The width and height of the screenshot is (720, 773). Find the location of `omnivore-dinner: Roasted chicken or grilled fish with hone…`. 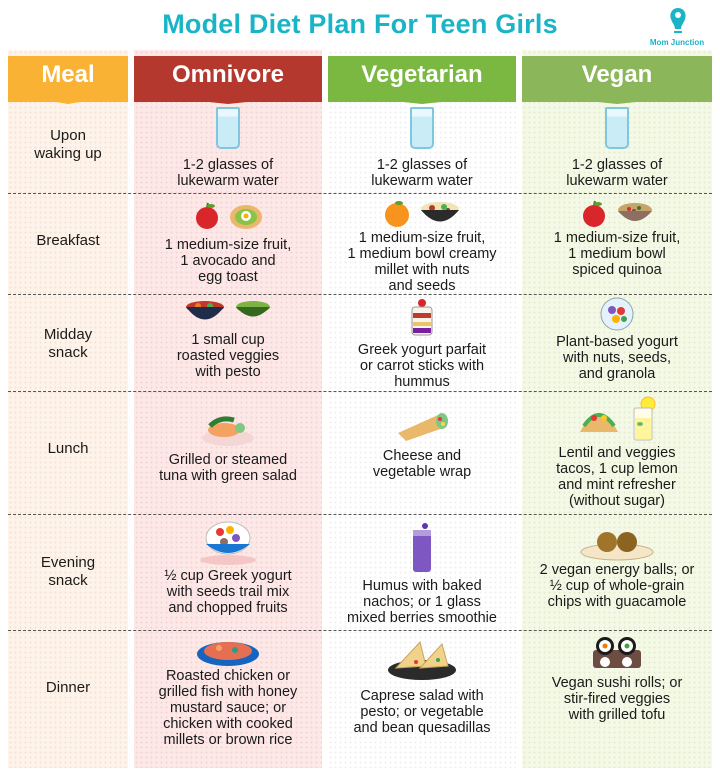

omnivore-dinner: Roasted chicken or grilled fish with hone… is located at coordinates (228, 708).